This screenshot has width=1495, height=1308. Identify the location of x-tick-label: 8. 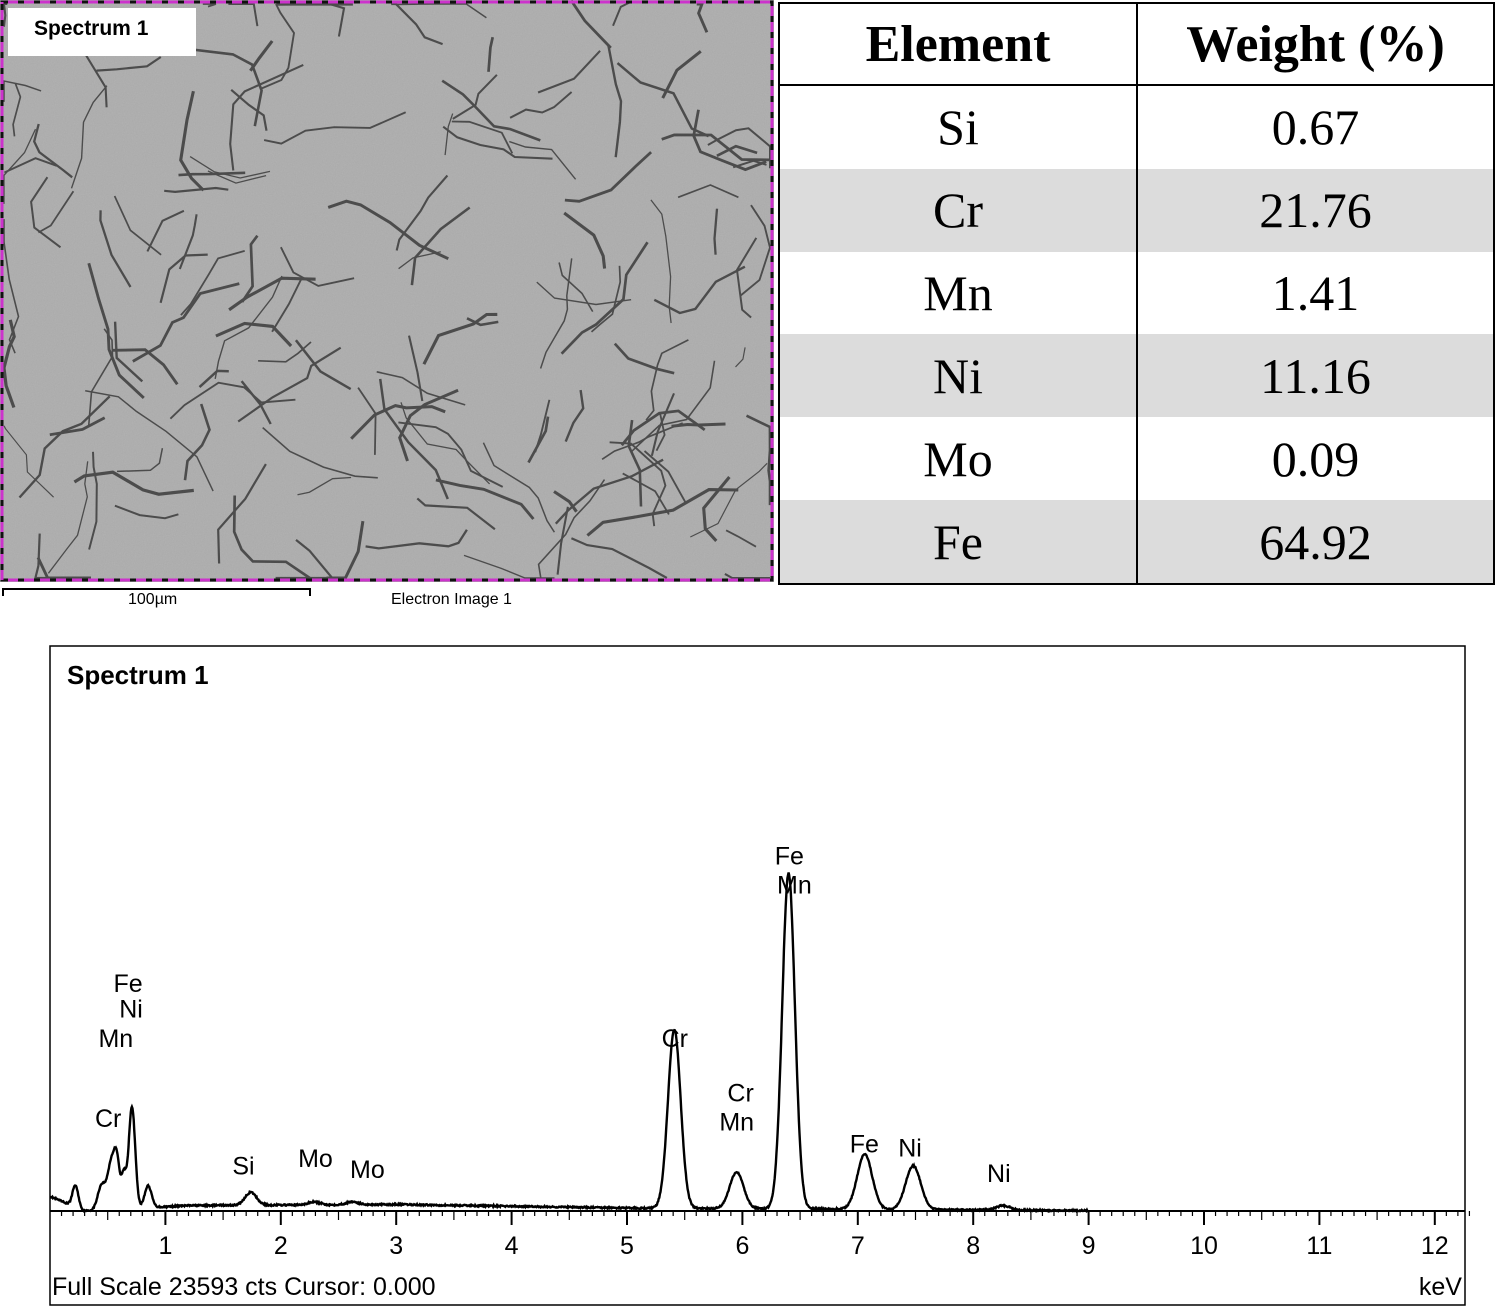
(973, 1246).